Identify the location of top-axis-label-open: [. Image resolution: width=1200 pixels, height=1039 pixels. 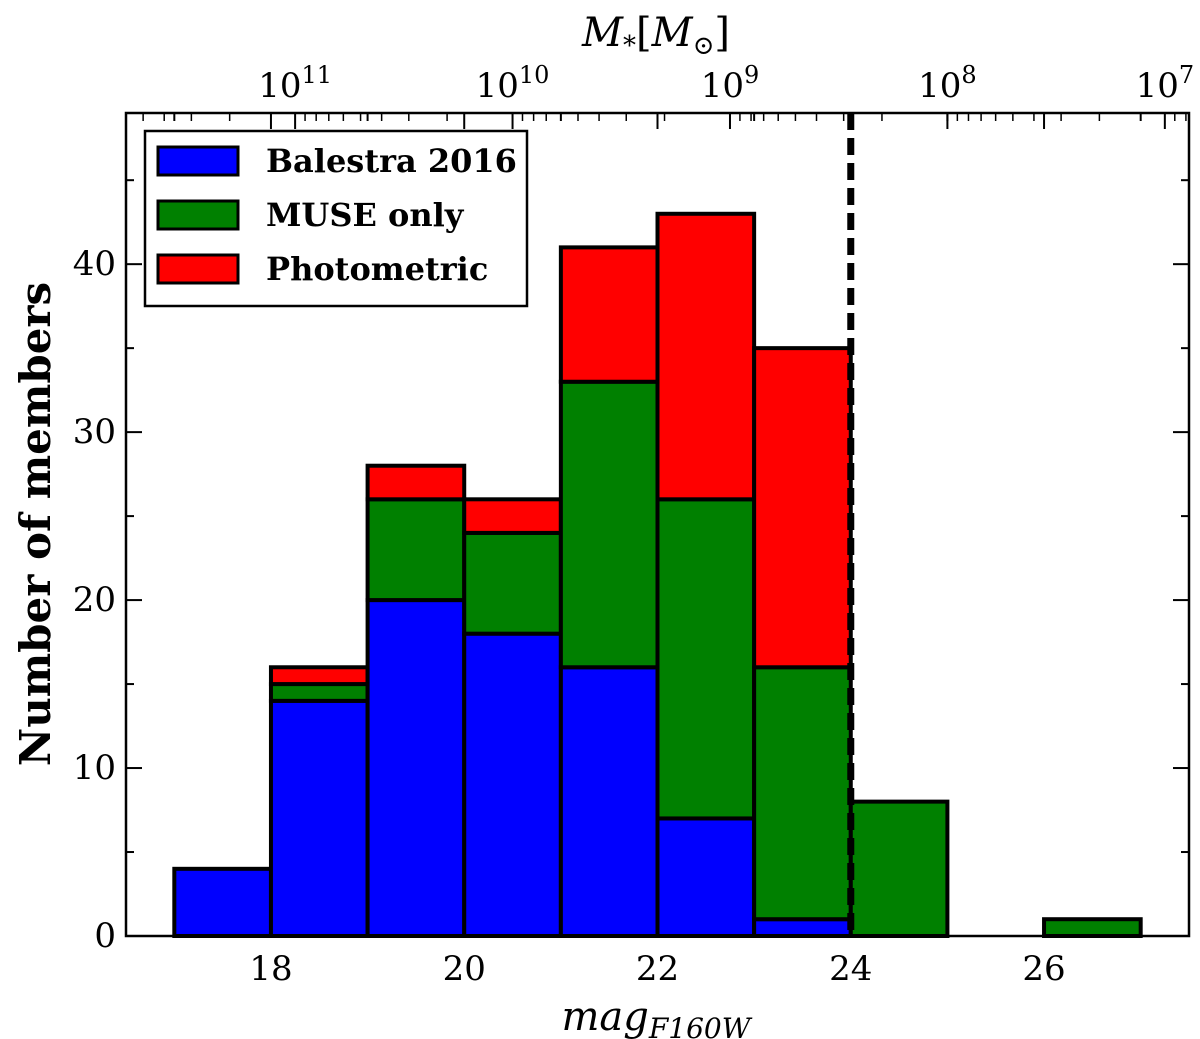
(644, 33).